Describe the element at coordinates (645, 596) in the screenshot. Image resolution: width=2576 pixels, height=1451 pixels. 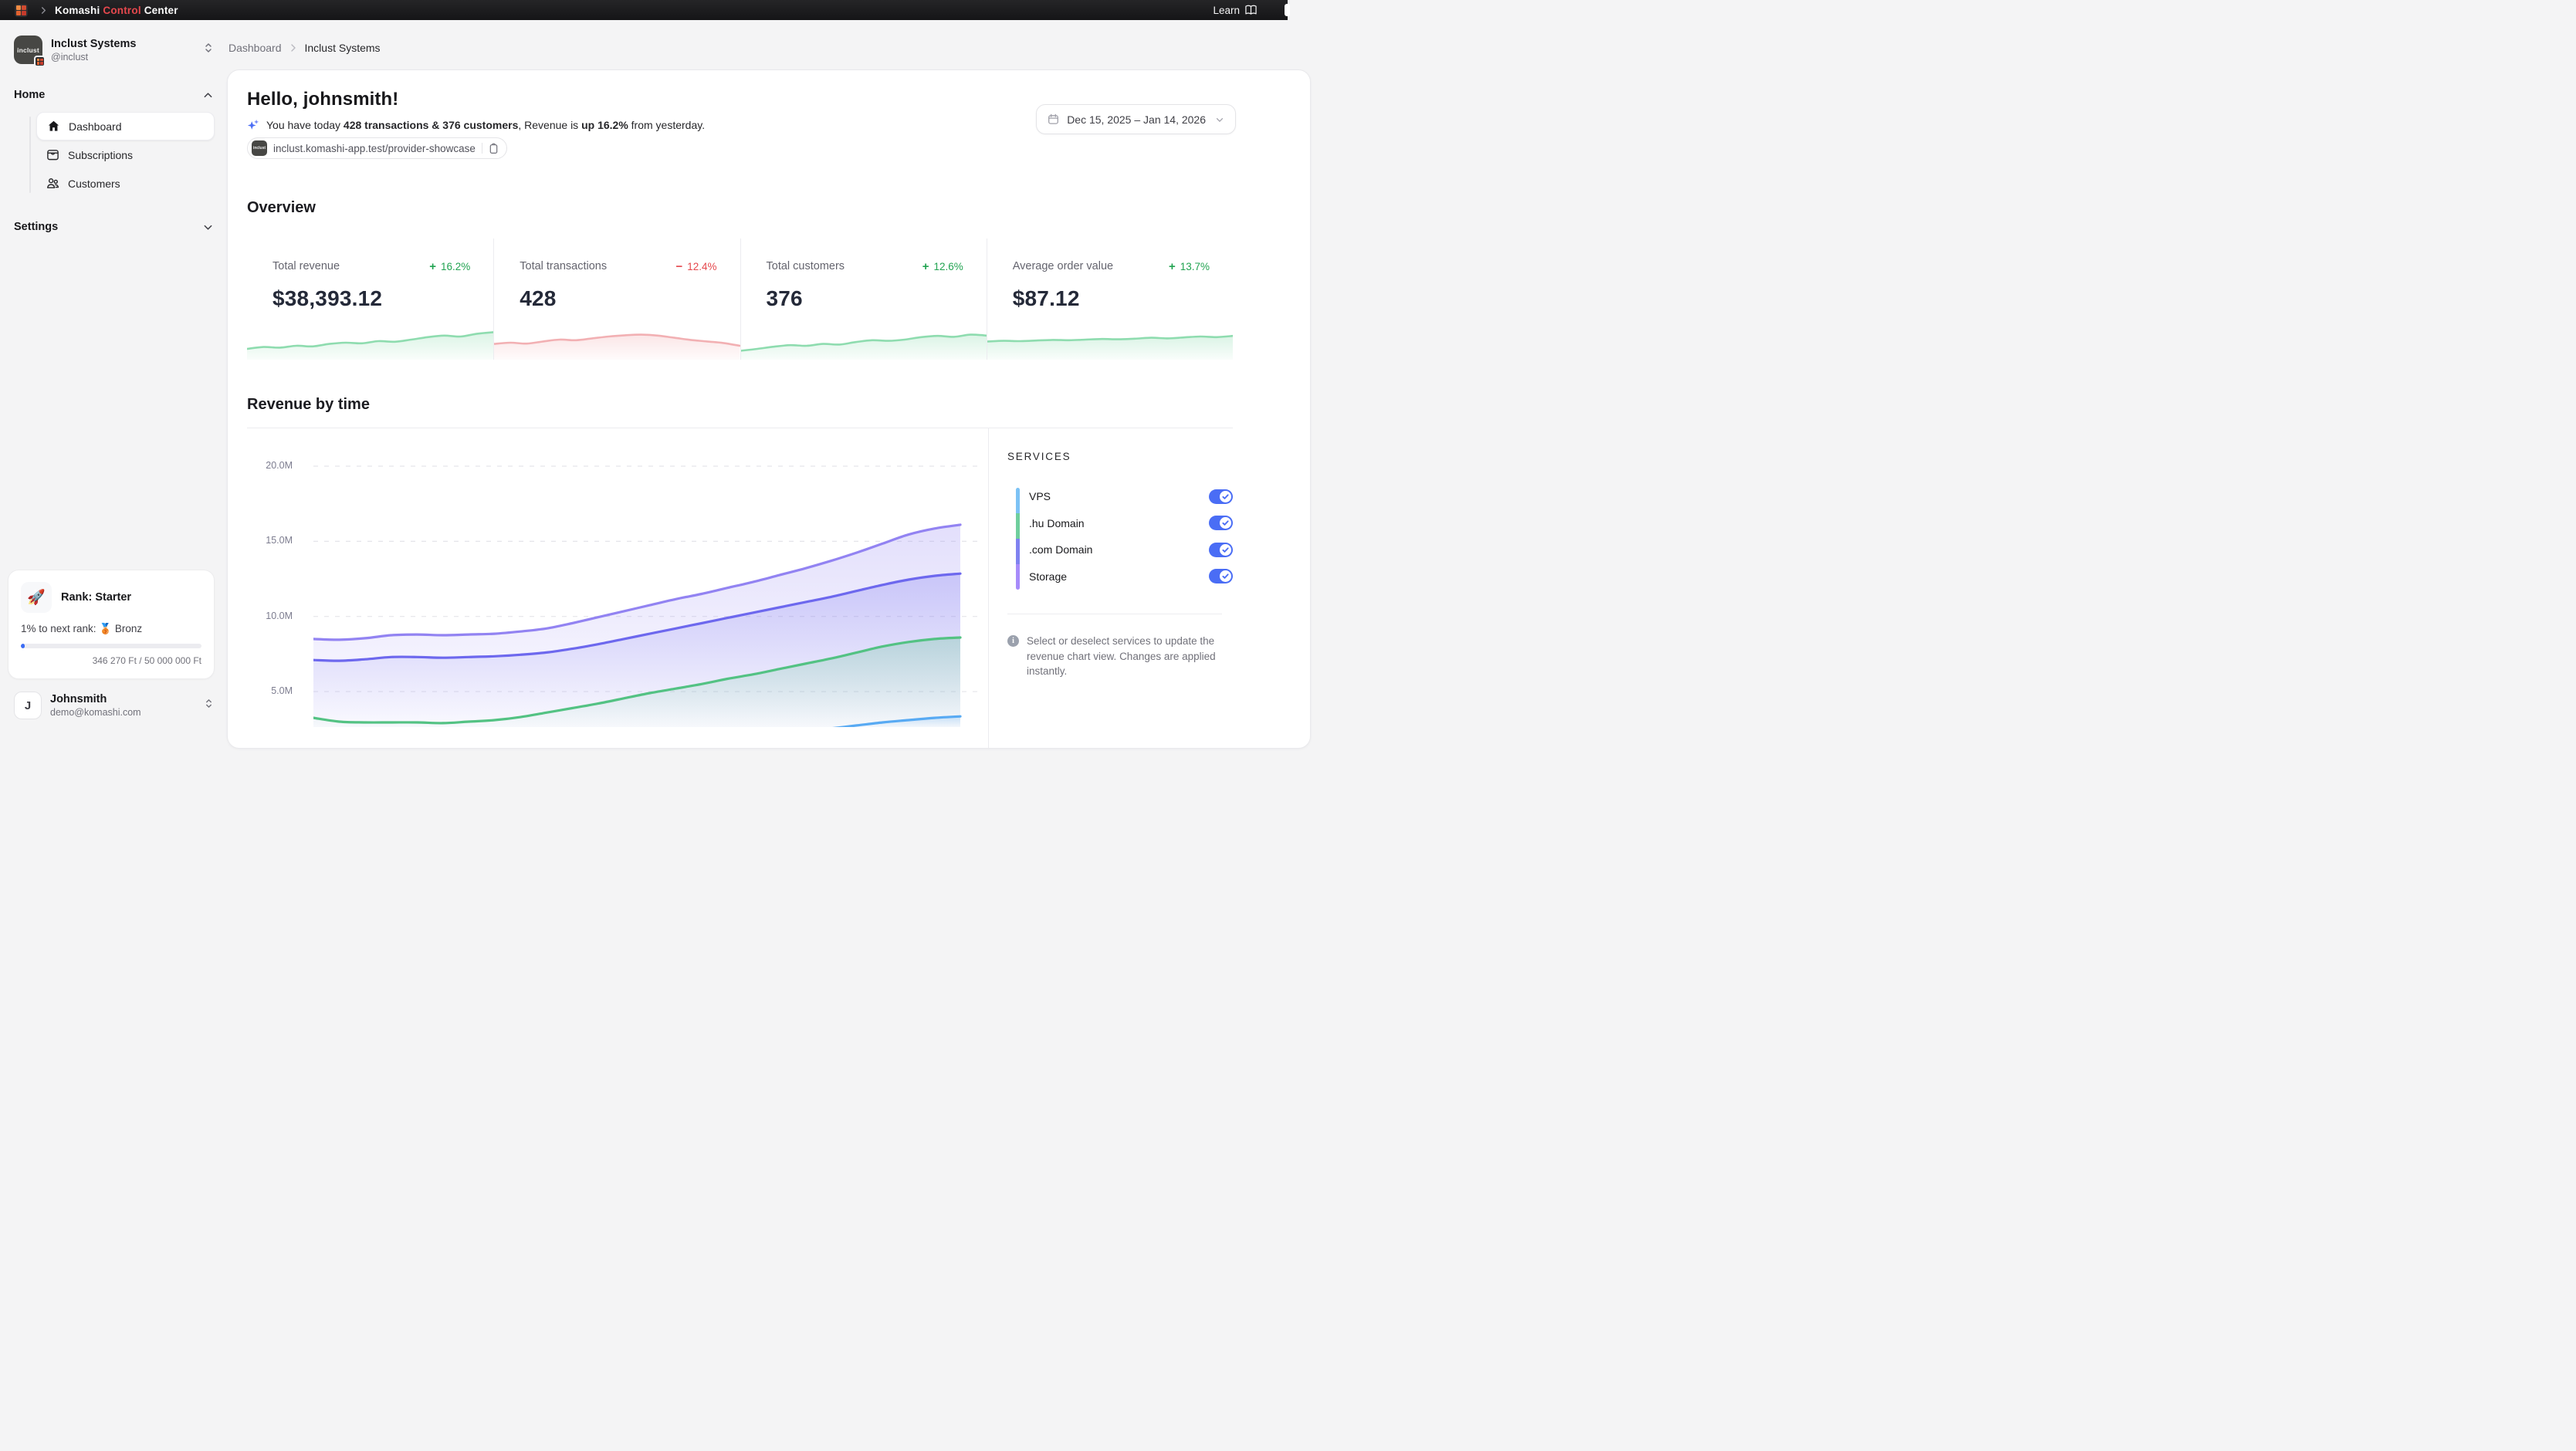
I see `revenue-area-chart` at that location.